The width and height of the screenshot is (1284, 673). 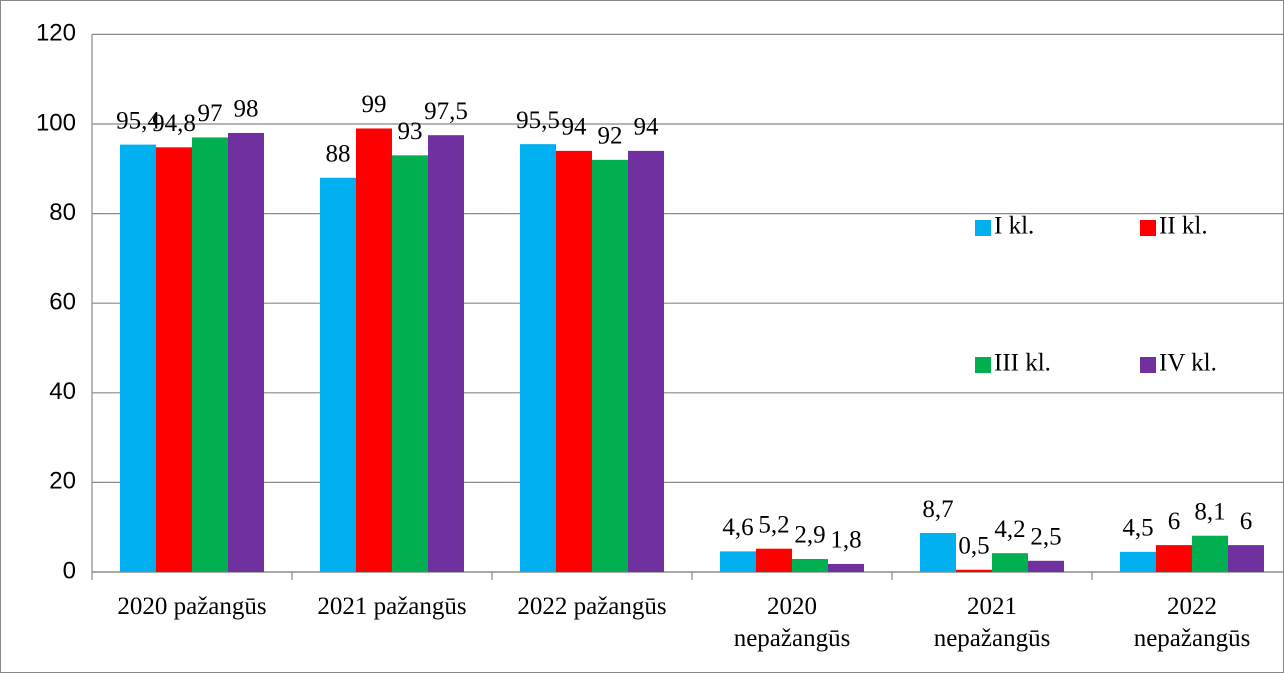 I want to click on value-label: 5,2, so click(x=773, y=524).